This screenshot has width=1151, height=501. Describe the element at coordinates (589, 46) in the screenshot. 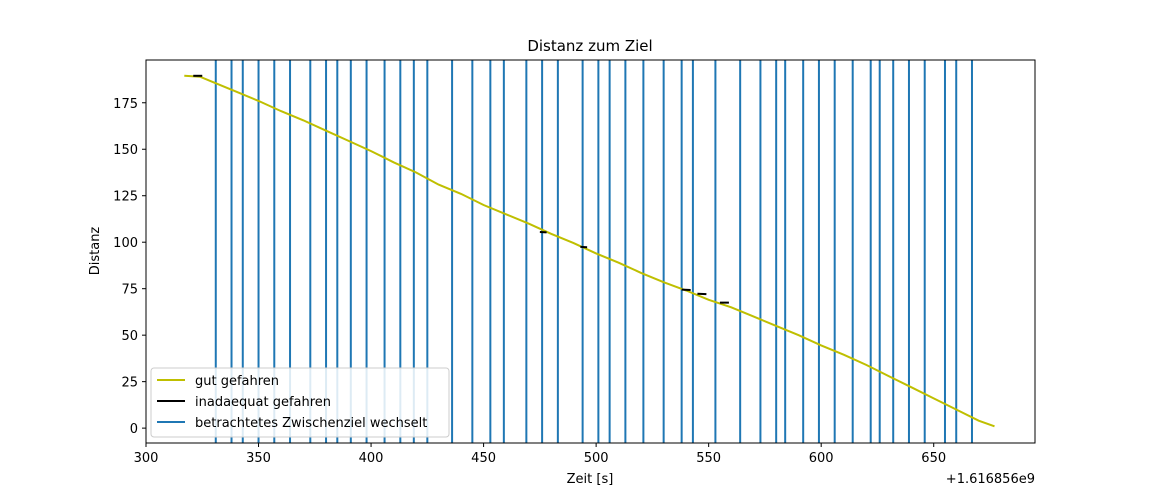

I see `chart-title: Distanz zum Ziel` at that location.